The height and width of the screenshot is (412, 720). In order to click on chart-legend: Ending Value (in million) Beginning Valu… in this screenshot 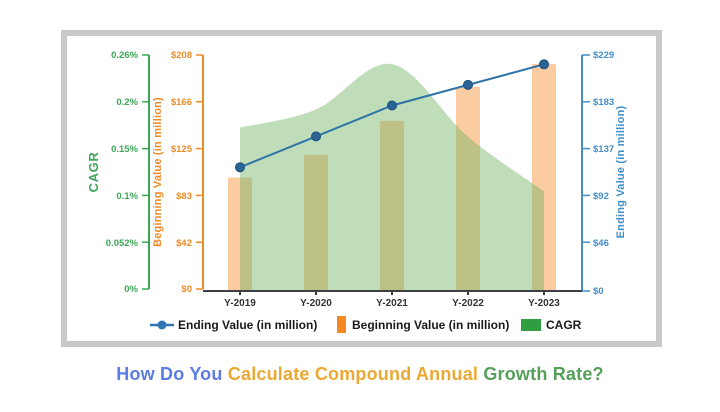, I will do `click(366, 324)`.